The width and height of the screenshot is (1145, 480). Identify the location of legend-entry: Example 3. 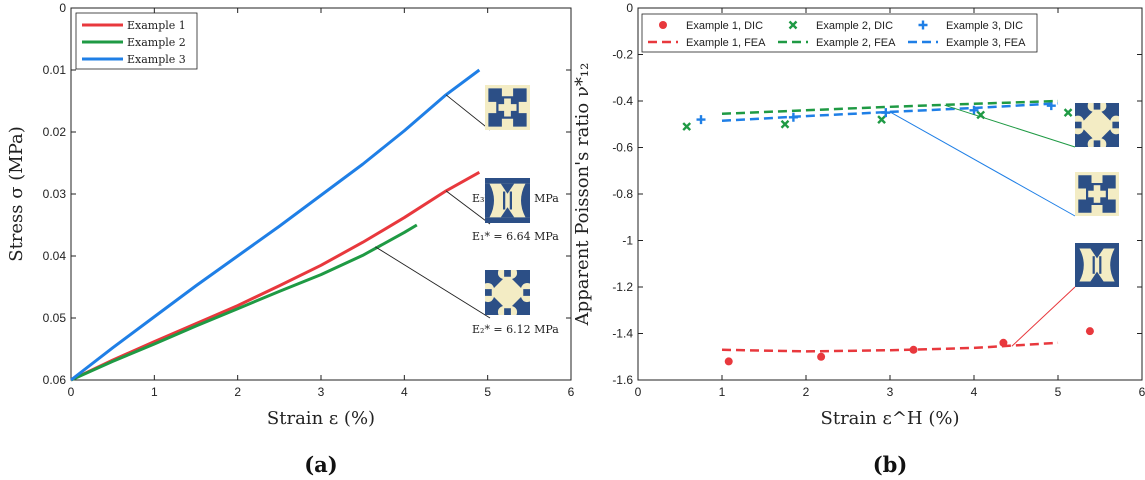
(156, 59).